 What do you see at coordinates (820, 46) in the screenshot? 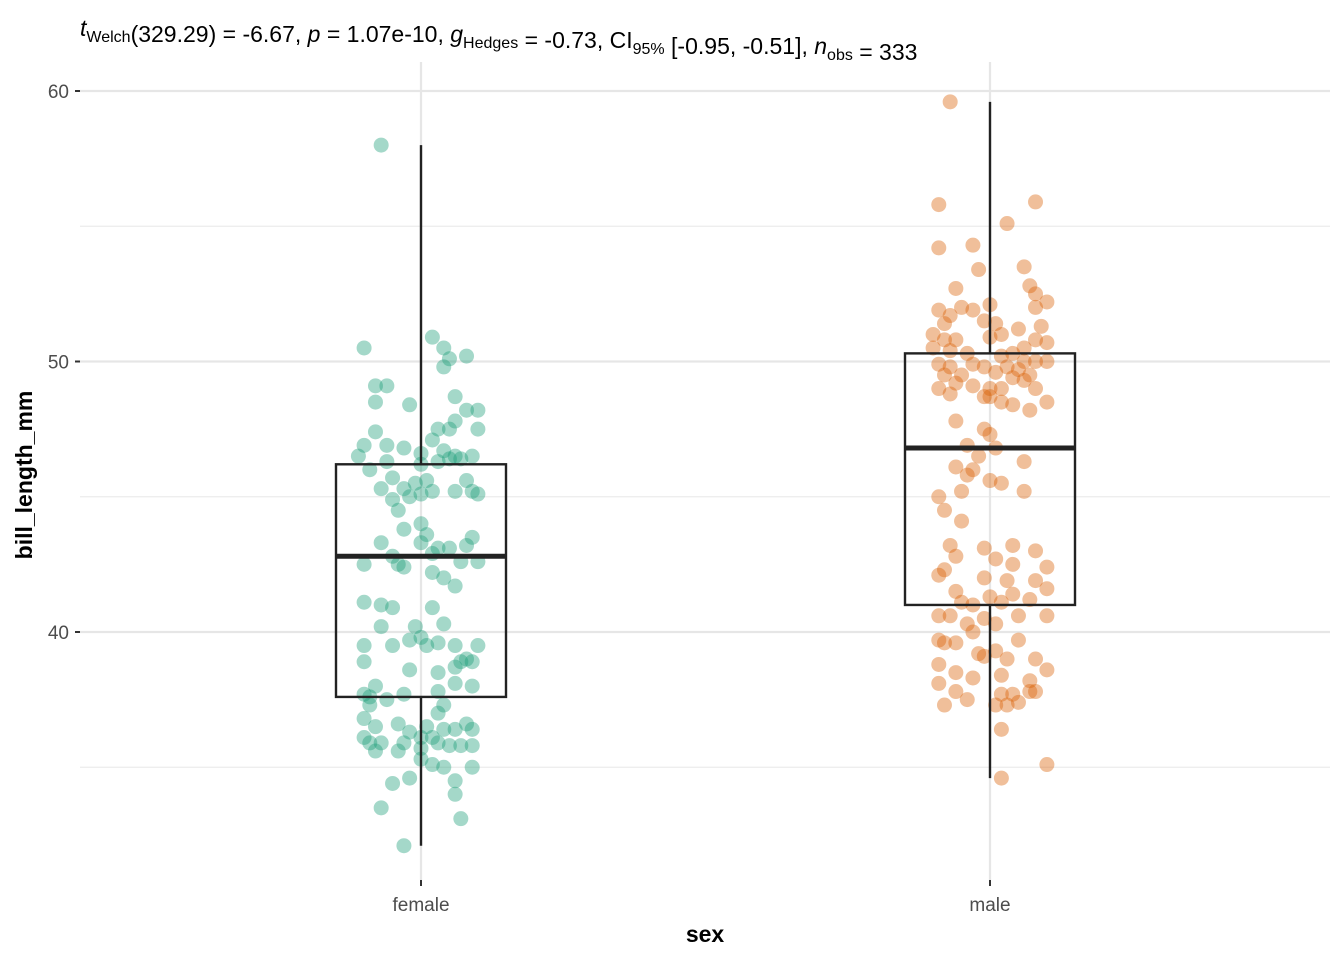
I see `subtitle-part-10: n` at bounding box center [820, 46].